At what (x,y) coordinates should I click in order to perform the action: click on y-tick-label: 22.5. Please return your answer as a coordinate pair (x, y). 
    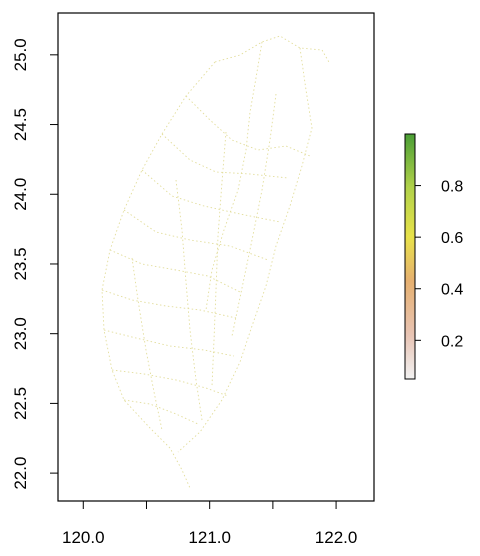
    Looking at the image, I should click on (20, 403).